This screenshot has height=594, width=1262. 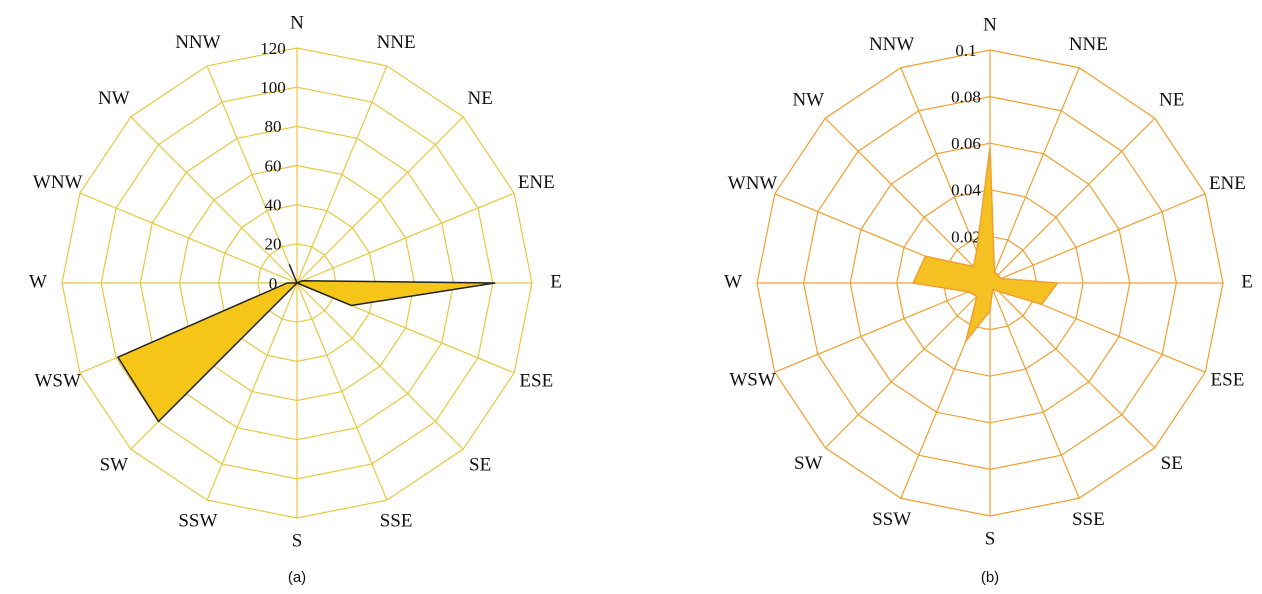 What do you see at coordinates (965, 50) in the screenshot?
I see `r-tick-label: 0.1` at bounding box center [965, 50].